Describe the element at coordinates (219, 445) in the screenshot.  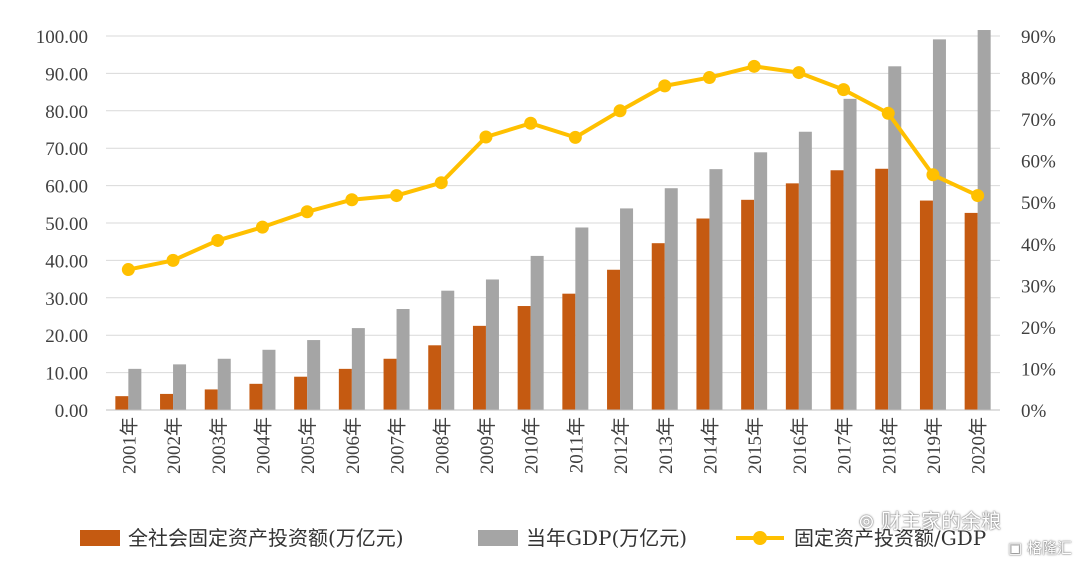
I see `x-tick-label: 2003年` at that location.